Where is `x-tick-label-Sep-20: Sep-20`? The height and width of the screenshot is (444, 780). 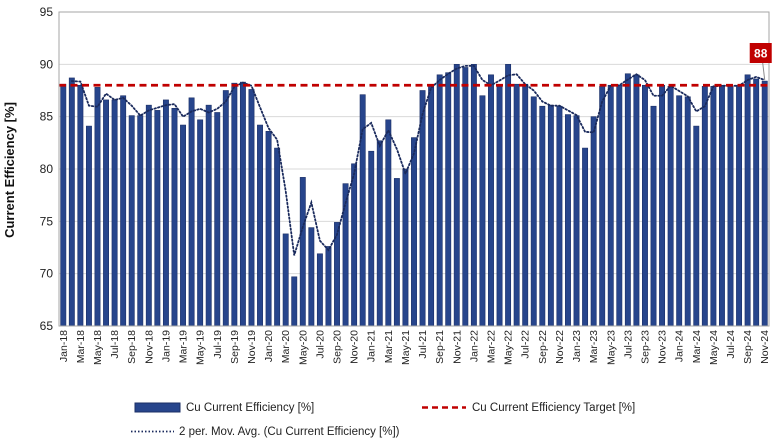 x-tick-label-Sep-20: Sep-20 is located at coordinates (338, 347).